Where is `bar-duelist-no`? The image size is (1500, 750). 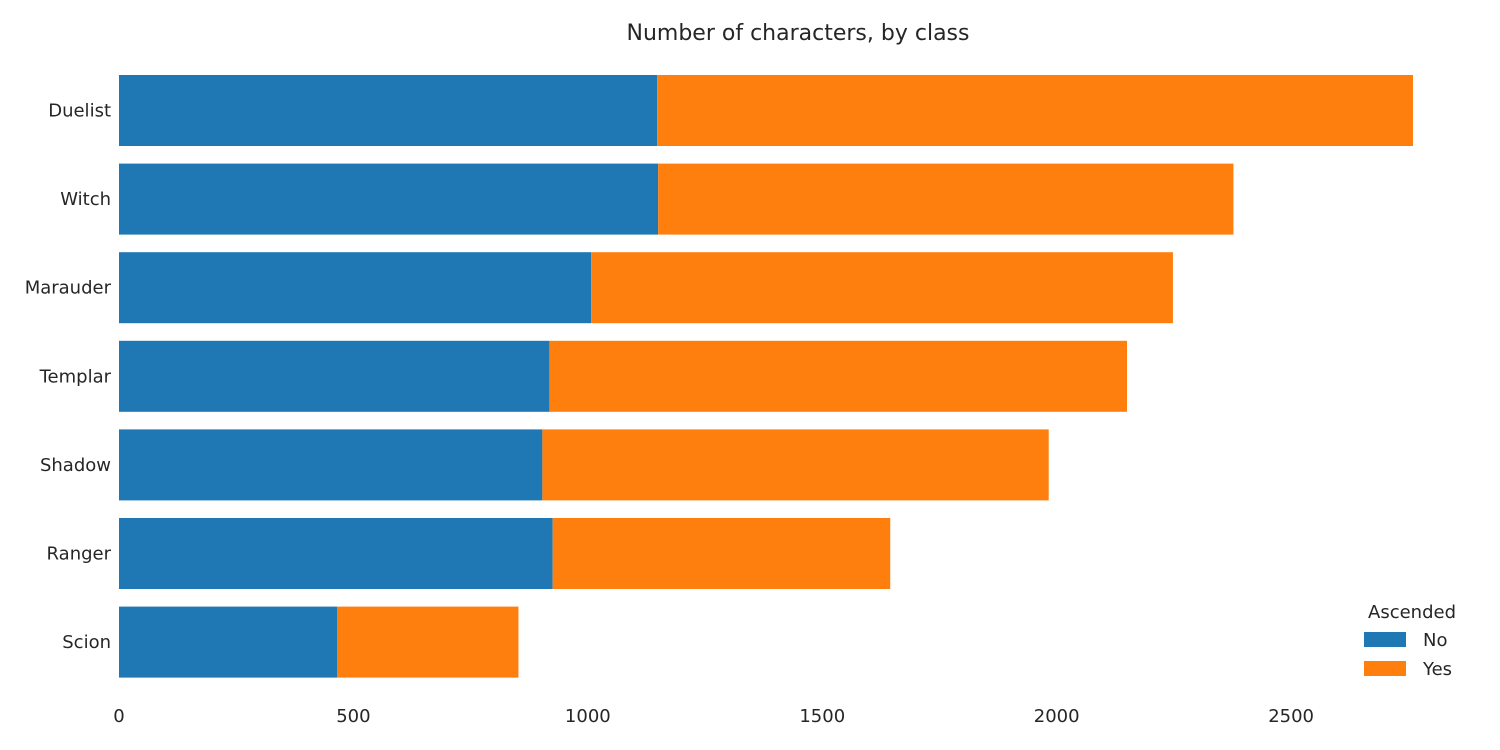
bar-duelist-no is located at coordinates (388, 110).